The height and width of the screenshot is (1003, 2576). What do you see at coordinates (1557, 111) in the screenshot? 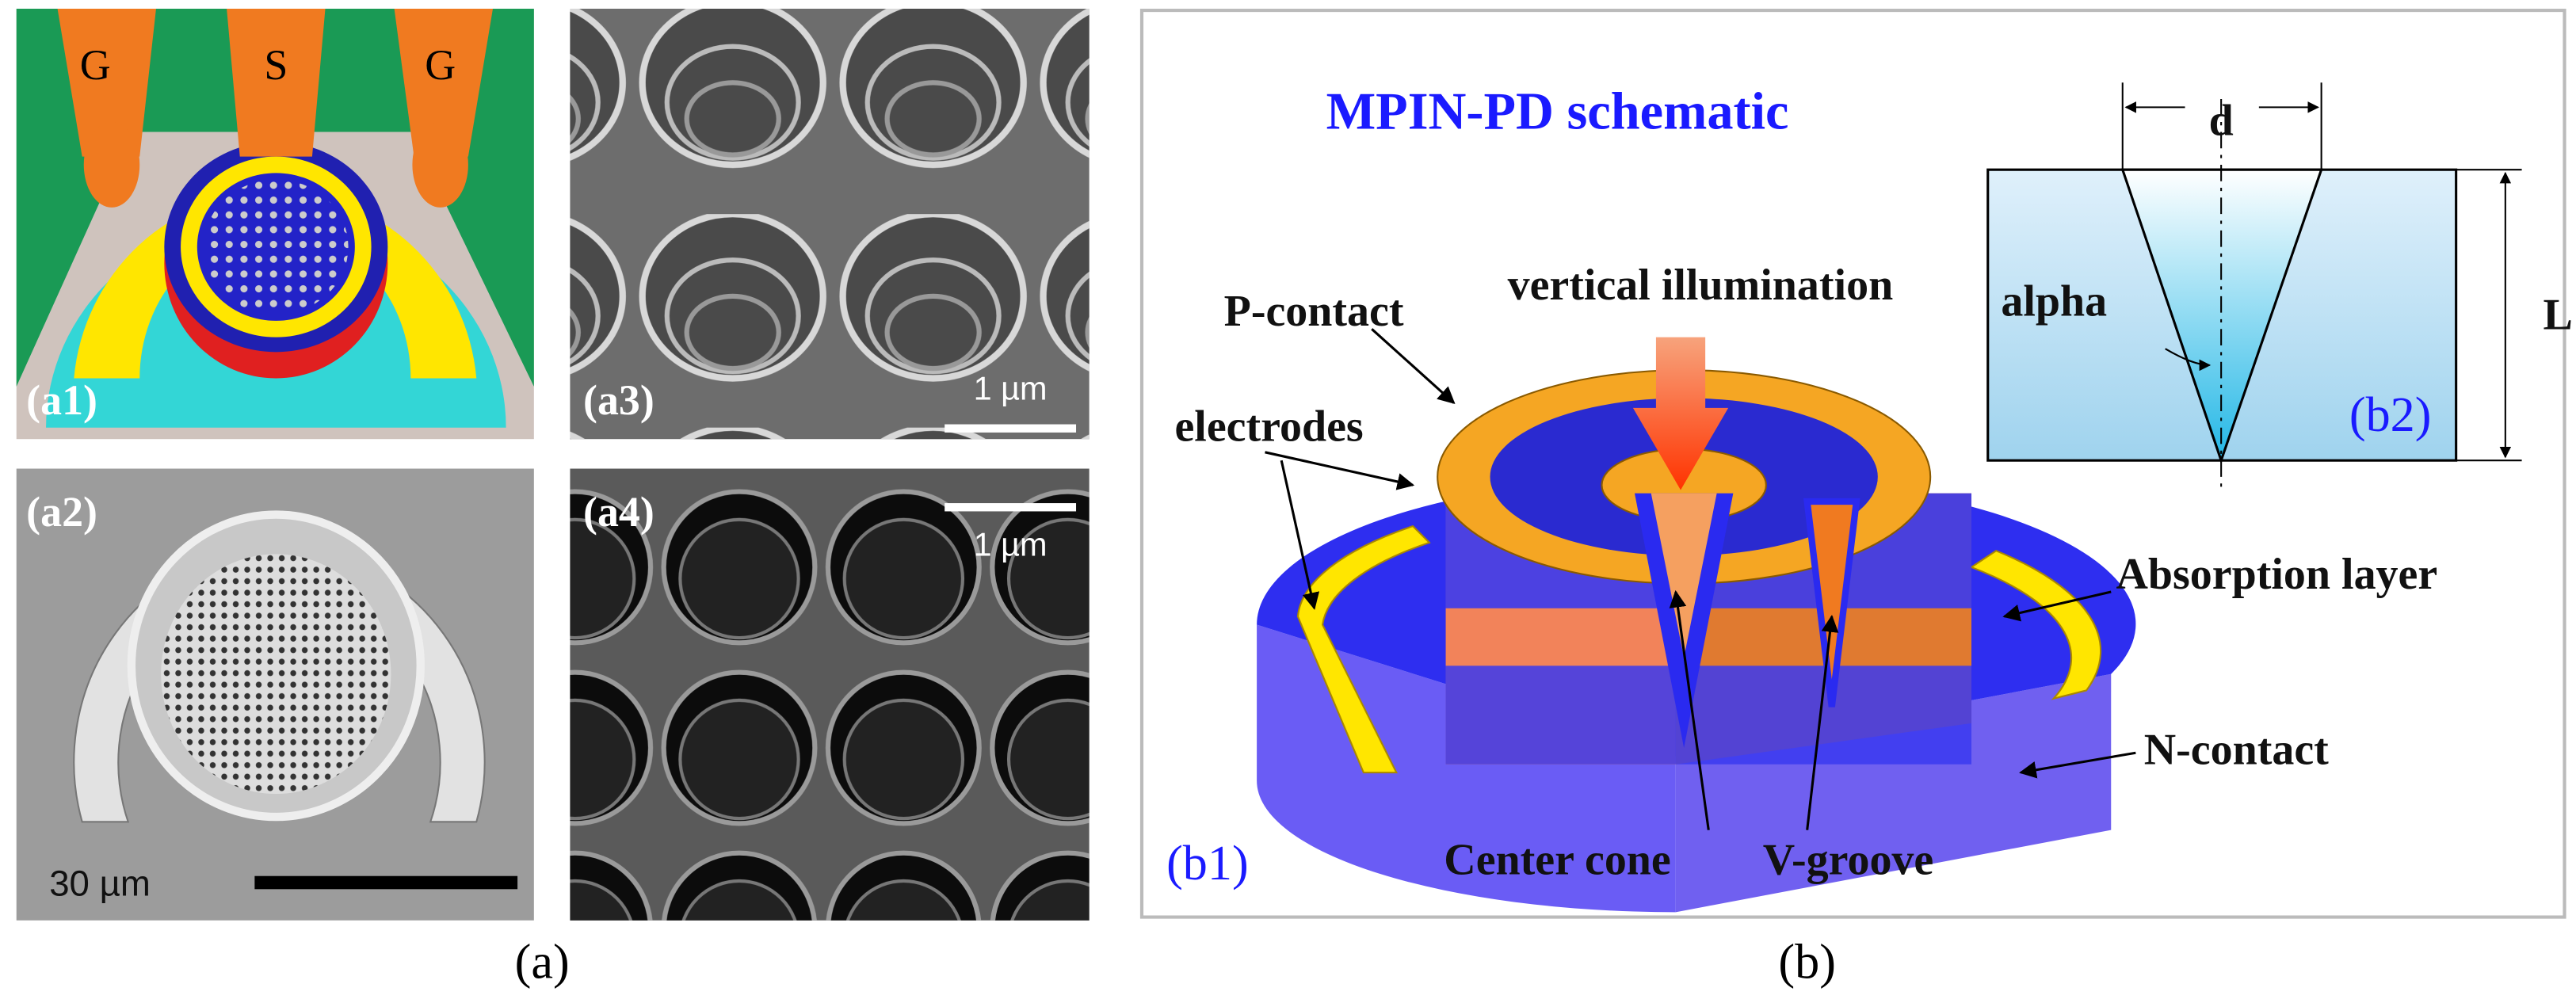
I see `title: MPIN-PD schematic` at bounding box center [1557, 111].